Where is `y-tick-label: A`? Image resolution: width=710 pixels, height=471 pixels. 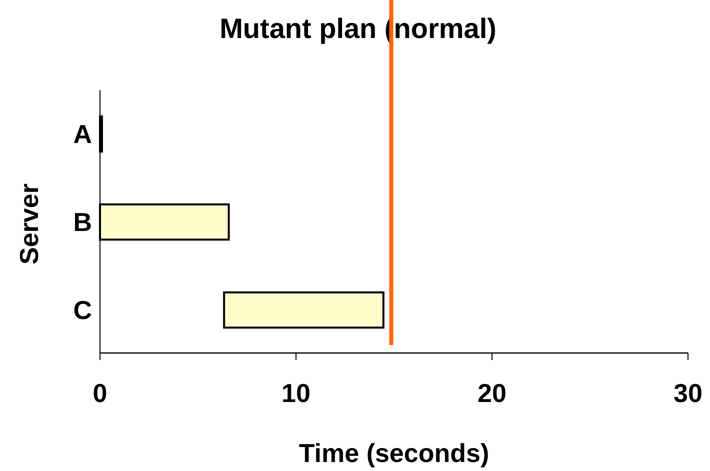 y-tick-label: A is located at coordinates (82, 134).